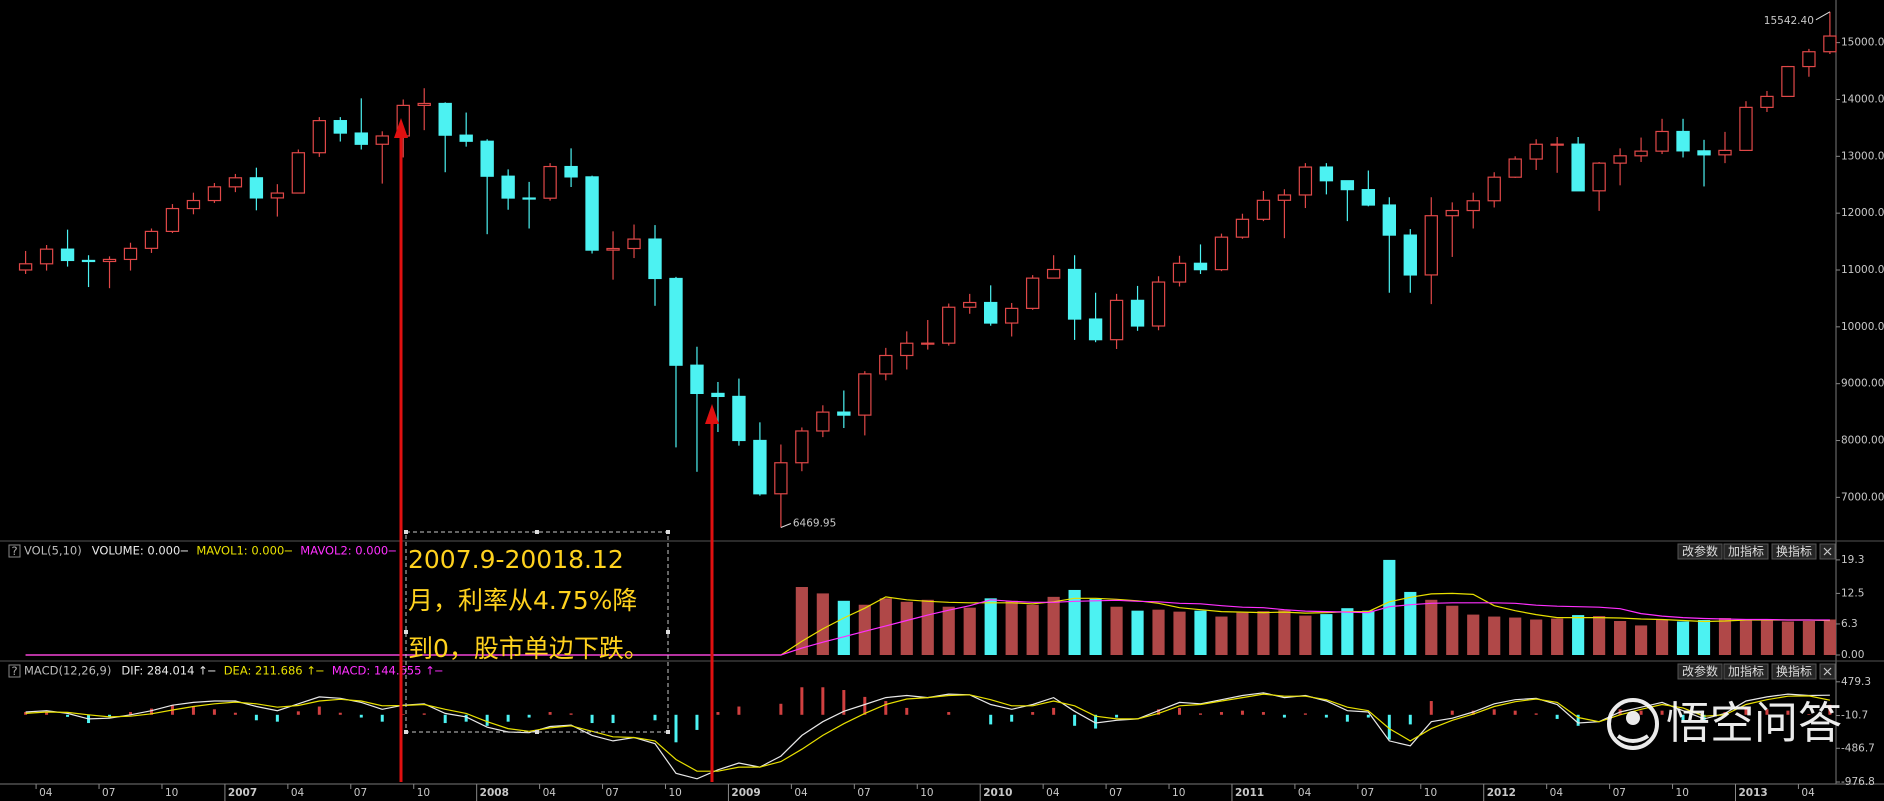  I want to click on note-line: 月，利率从4.75%降, so click(522, 600).